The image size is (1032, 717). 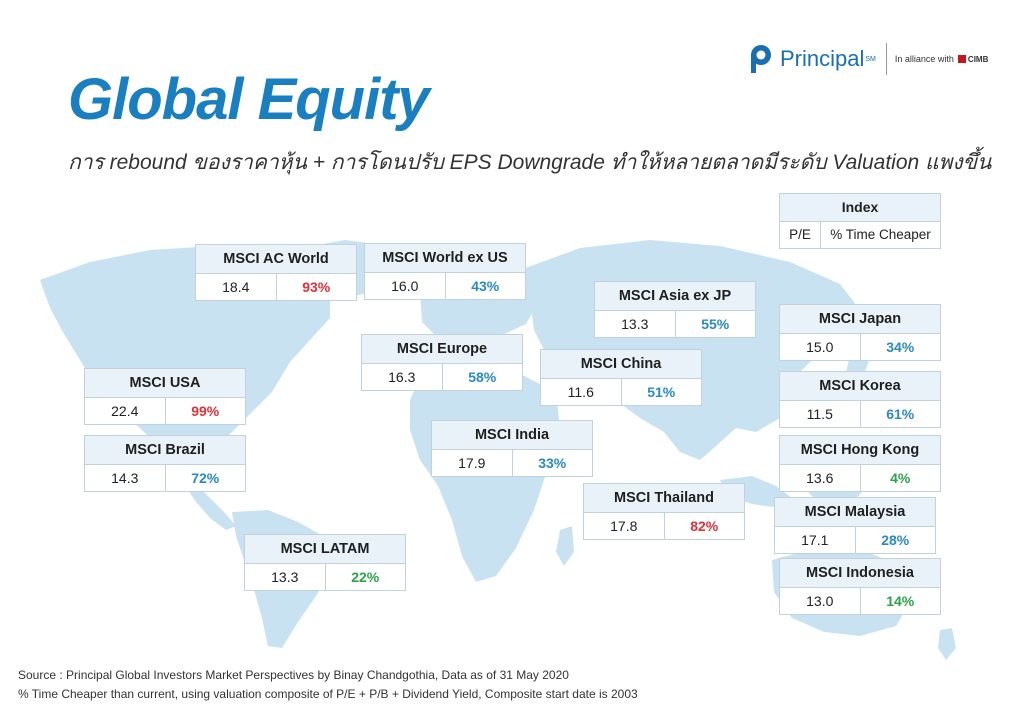 I want to click on pe-value: 18.4, so click(x=236, y=287).